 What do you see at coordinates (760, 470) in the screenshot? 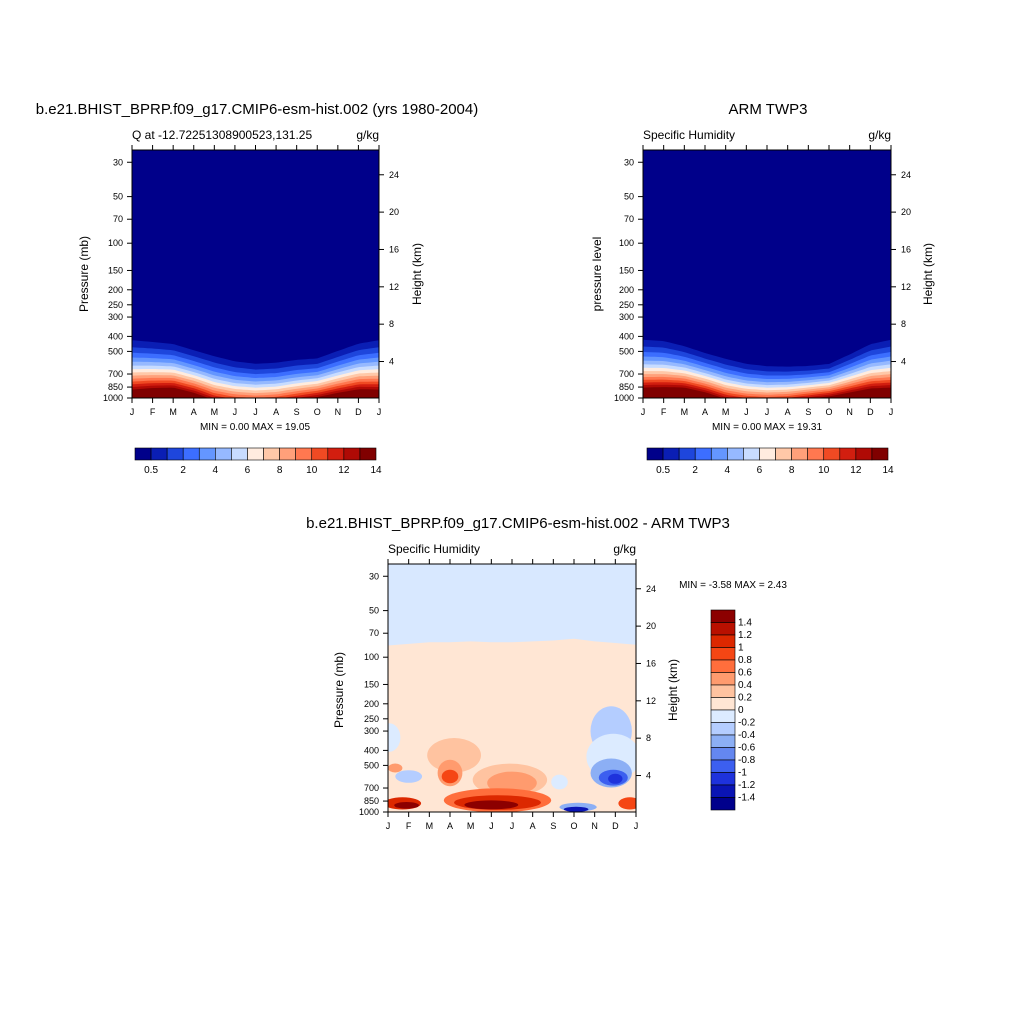
I see `colorbar-label: 6` at bounding box center [760, 470].